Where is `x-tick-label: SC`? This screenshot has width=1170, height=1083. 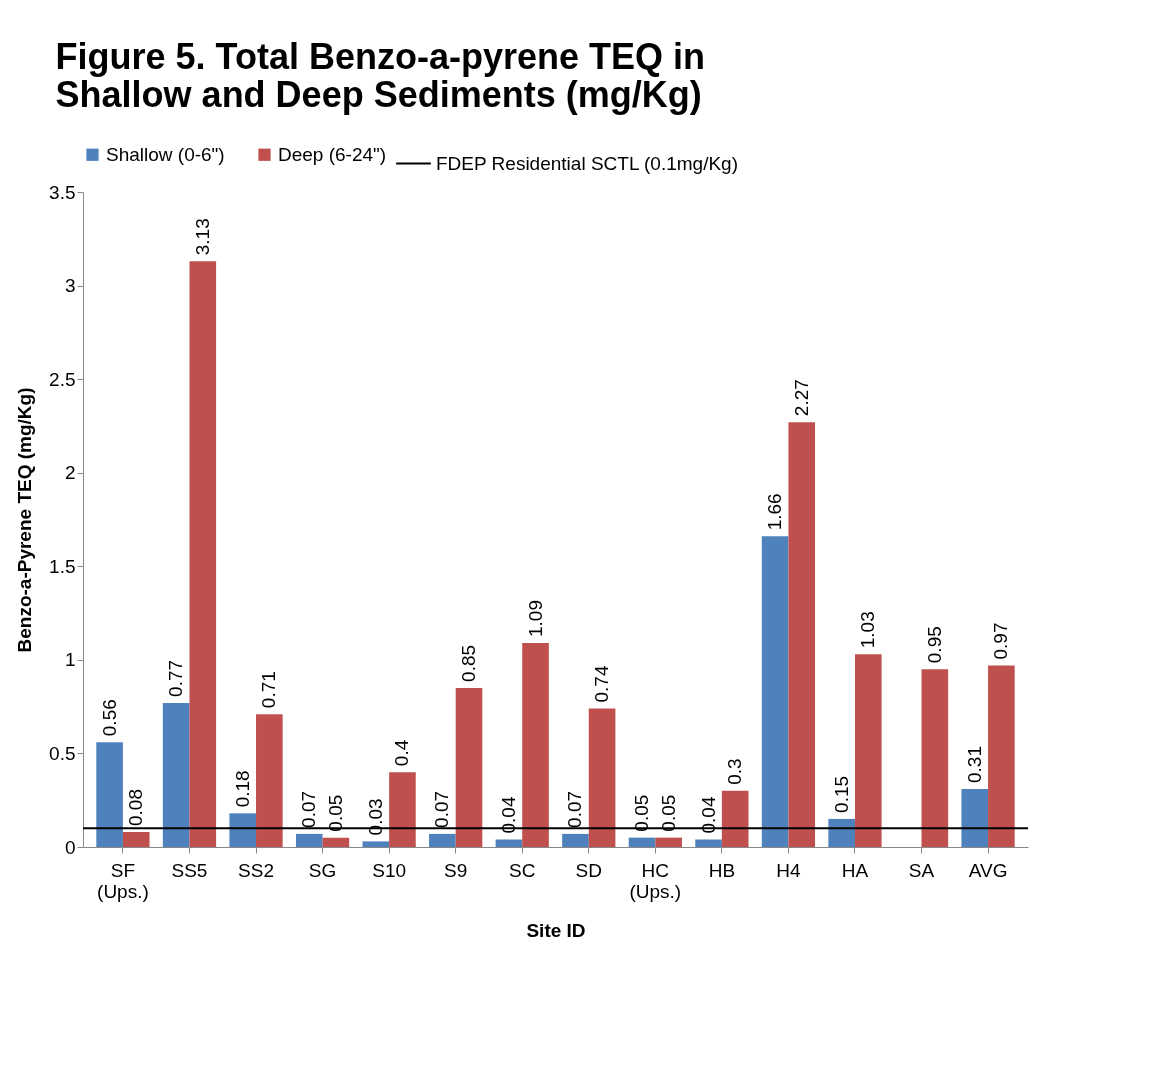
x-tick-label: SC is located at coordinates (522, 870).